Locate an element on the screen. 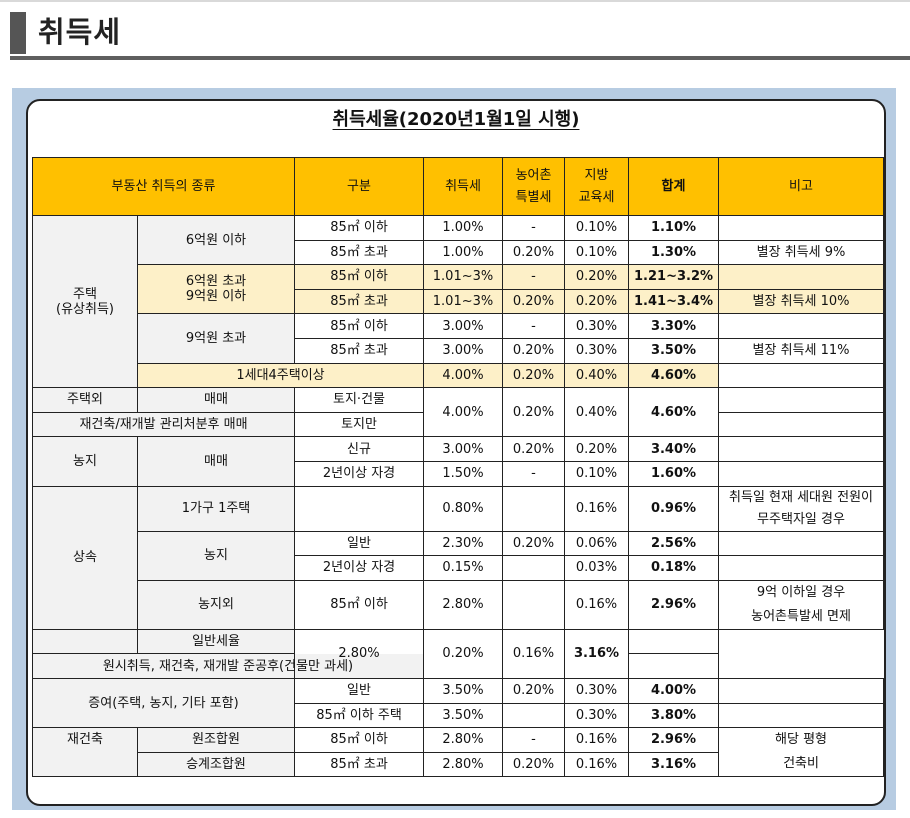 Image resolution: width=910 pixels, height=818 pixels. note-cell: 별장 취득세 11% is located at coordinates (801, 350).